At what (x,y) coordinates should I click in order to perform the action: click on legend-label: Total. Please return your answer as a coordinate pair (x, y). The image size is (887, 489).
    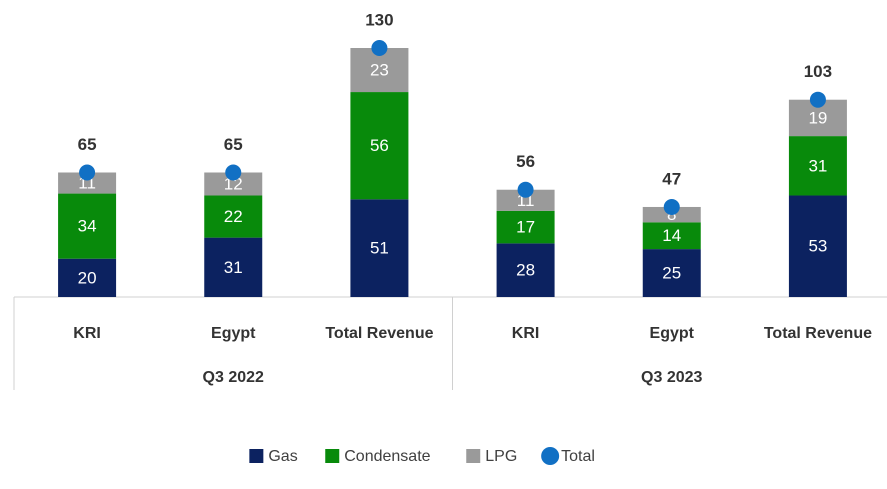
    Looking at the image, I should click on (578, 456).